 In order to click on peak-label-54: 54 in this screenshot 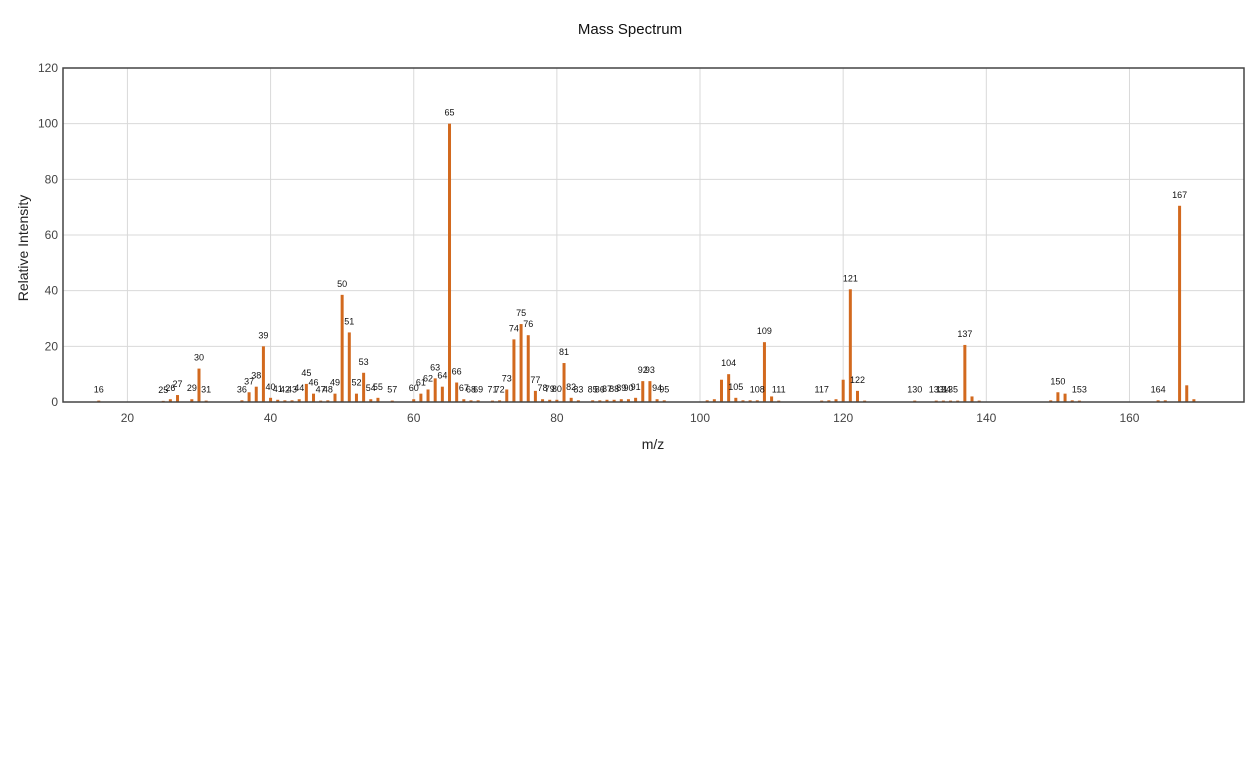, I will do `click(371, 388)`.